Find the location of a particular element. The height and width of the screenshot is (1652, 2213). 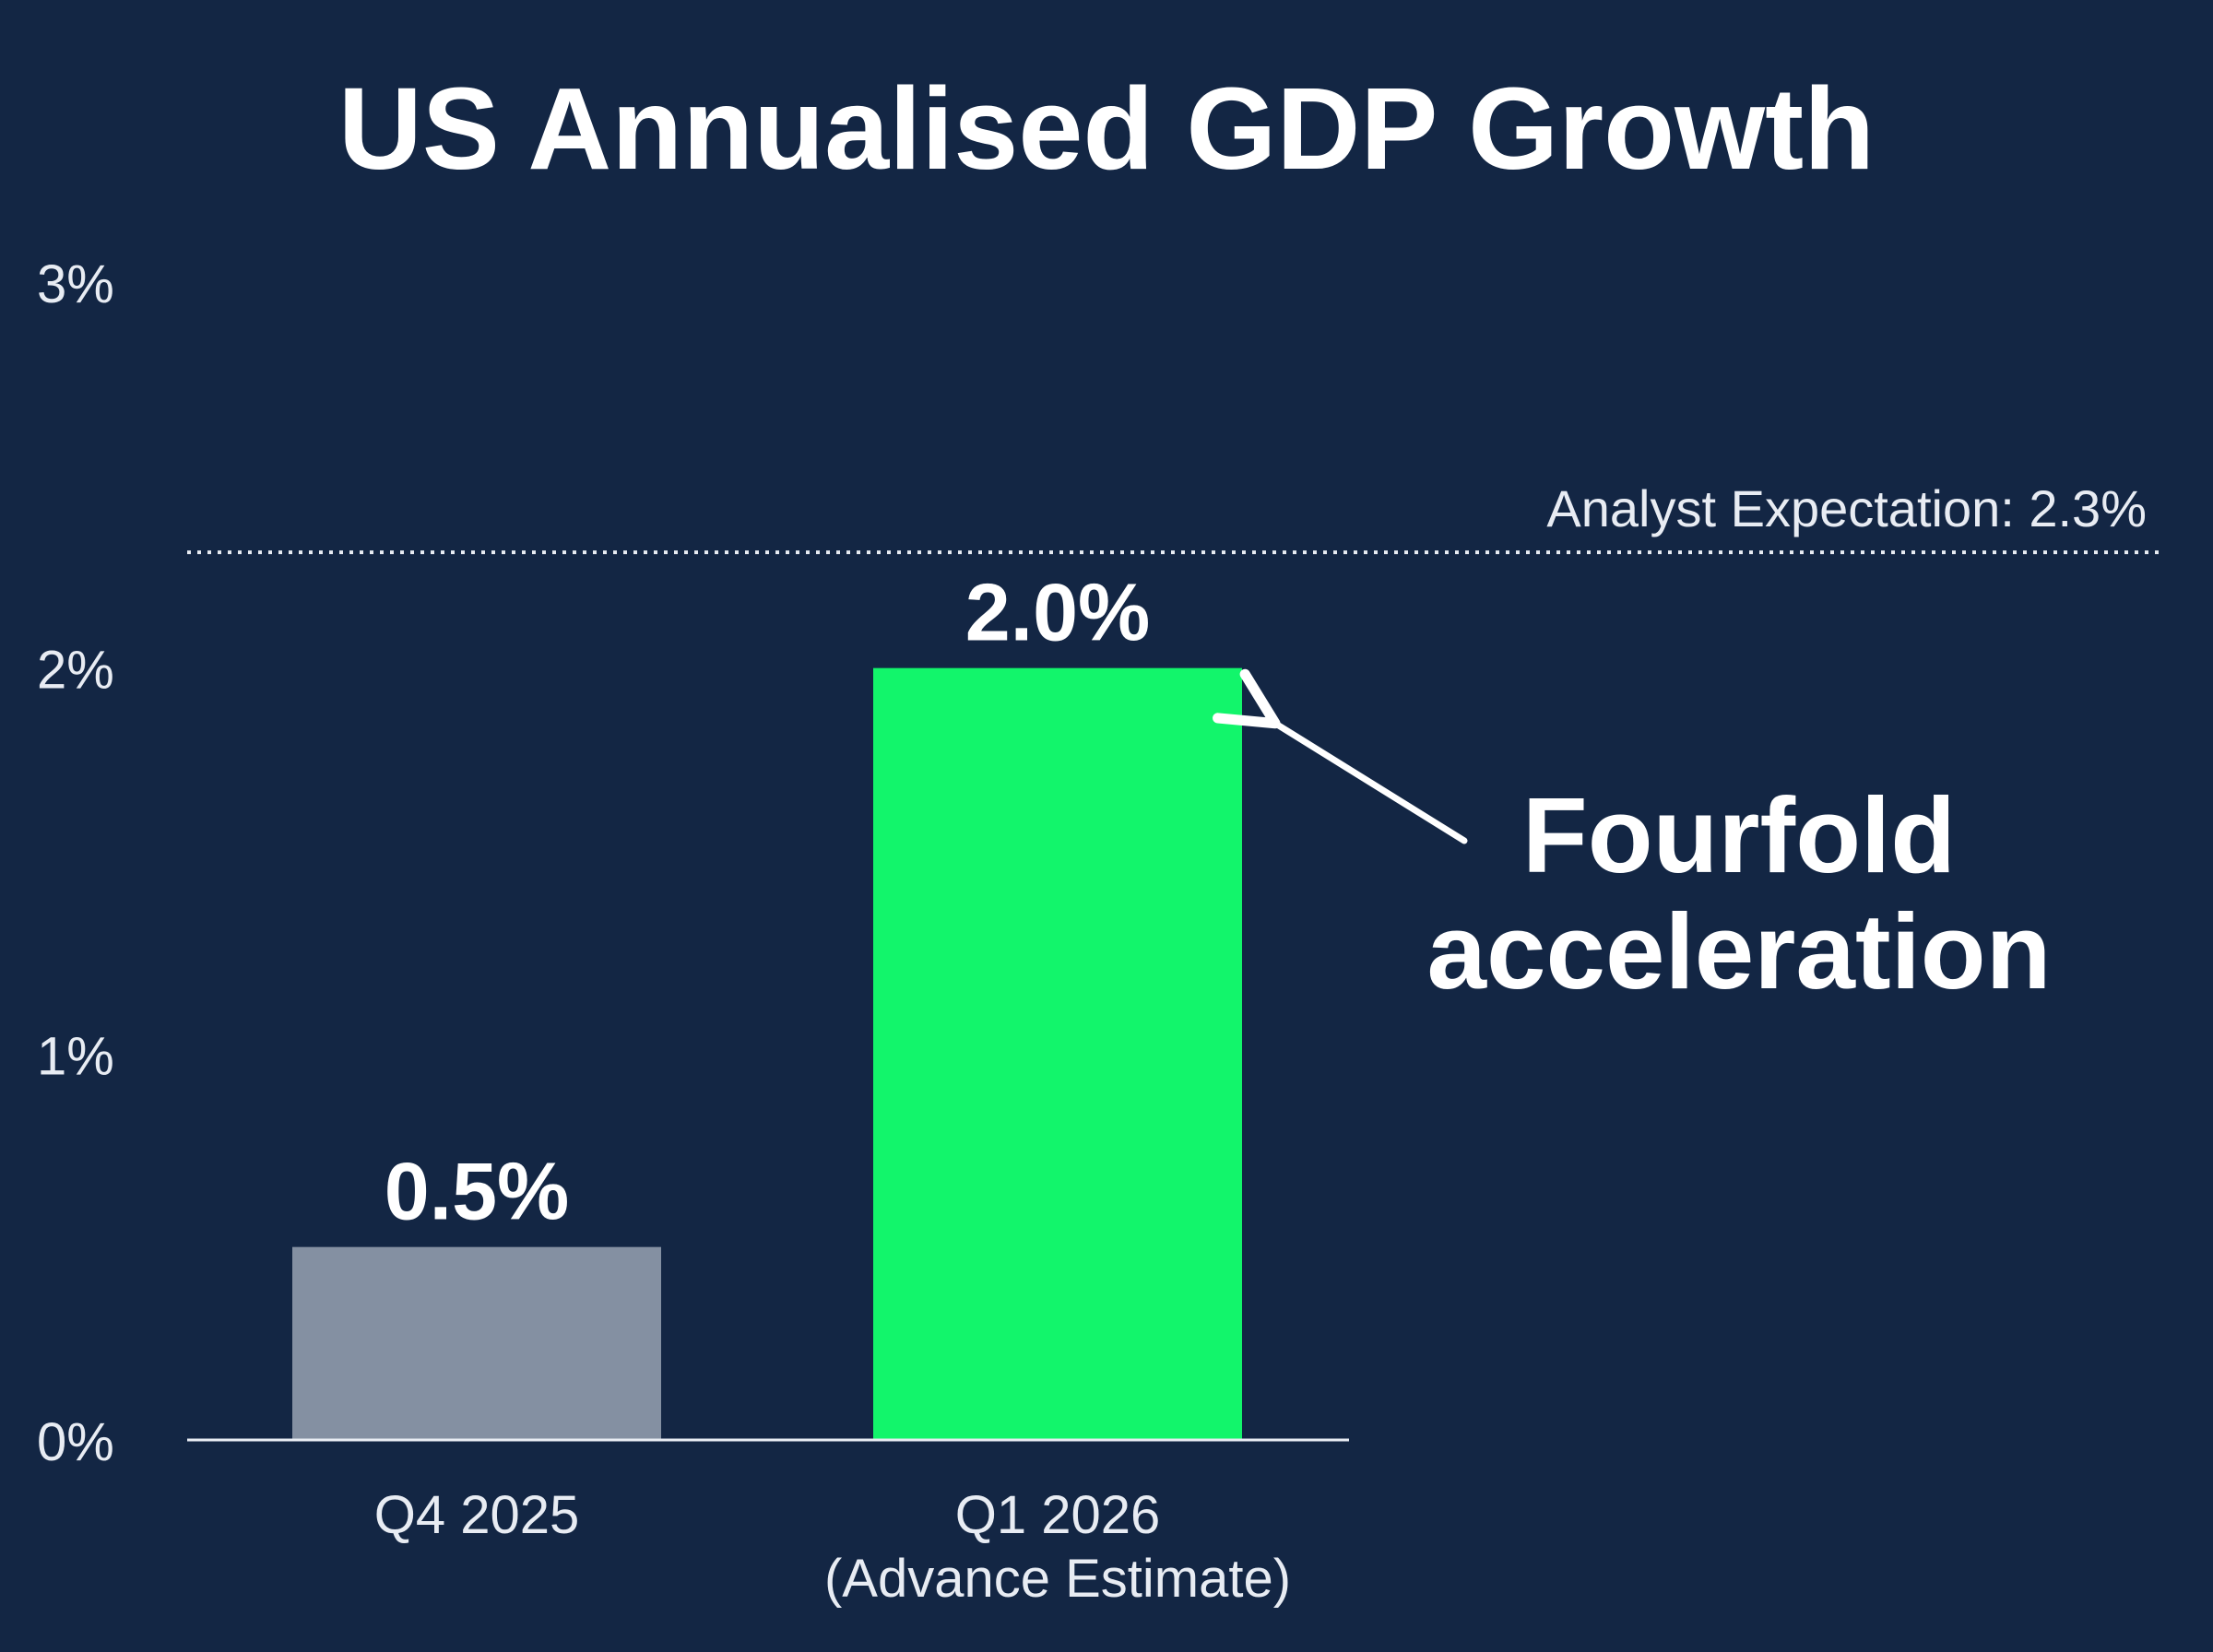

x-tick-label: Q4 2025 is located at coordinates (477, 1515).